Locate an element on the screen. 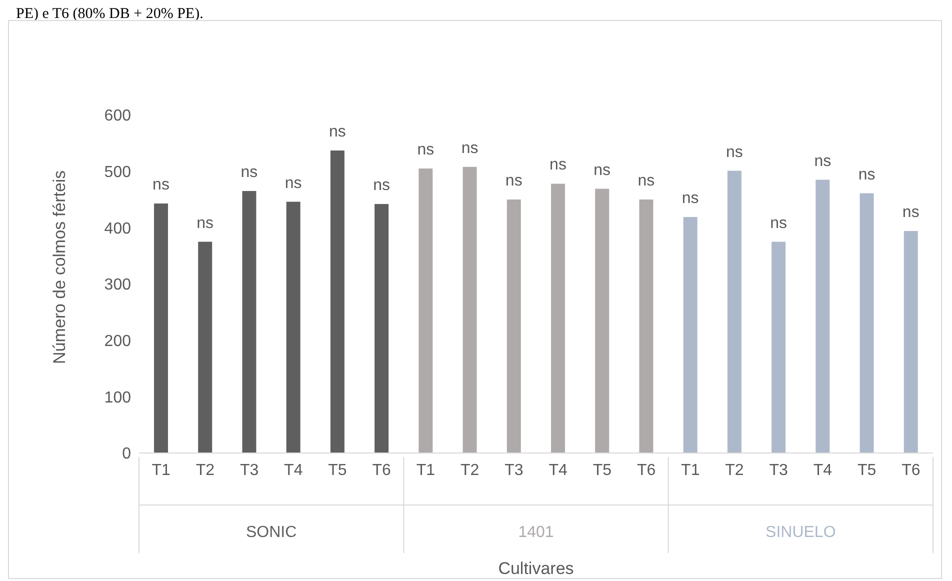 This screenshot has height=581, width=952. y-axis-title: Número de colmos férteis is located at coordinates (60, 267).